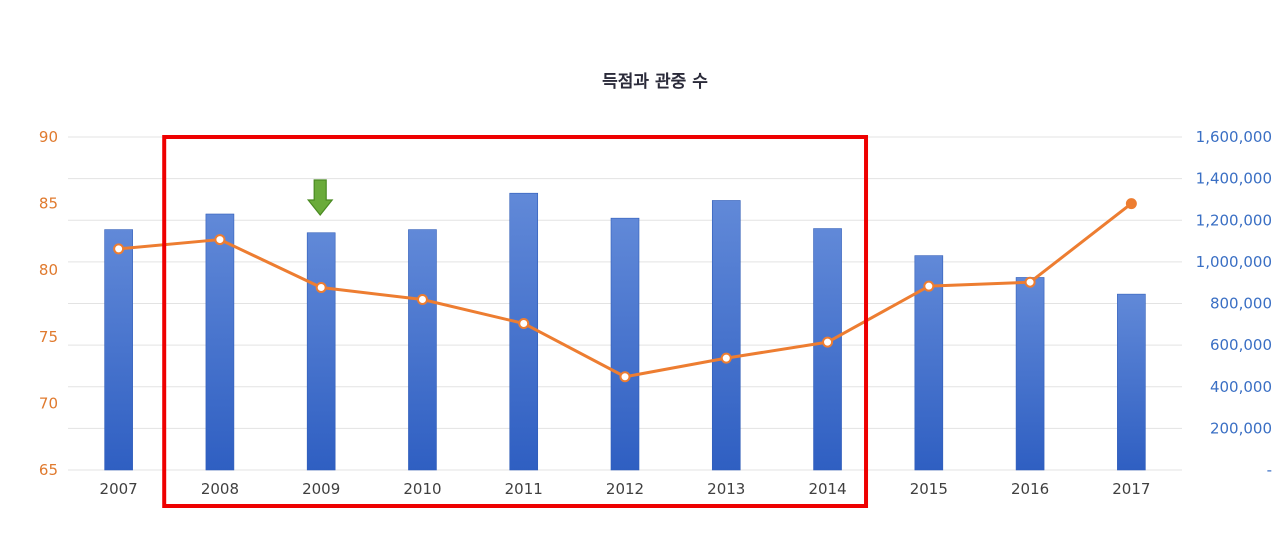 The image size is (1280, 542). I want to click on x-tick-label: 2008, so click(220, 489).